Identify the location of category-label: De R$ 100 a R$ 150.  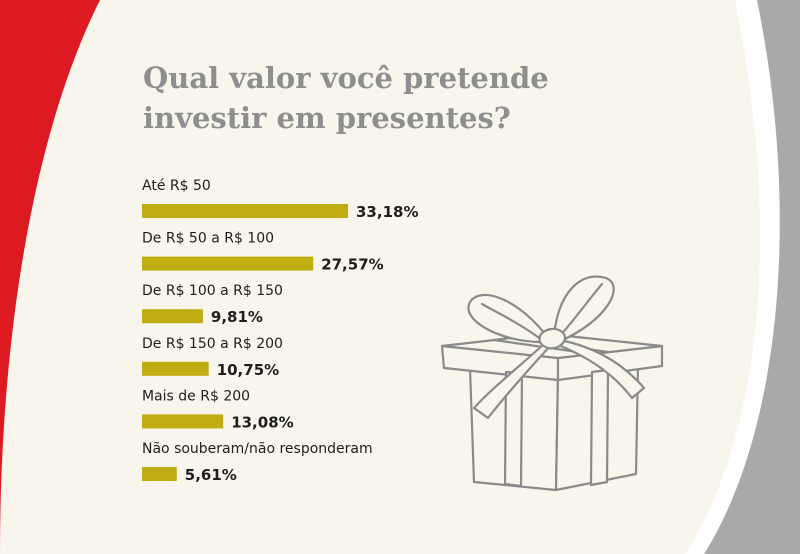
(212, 291).